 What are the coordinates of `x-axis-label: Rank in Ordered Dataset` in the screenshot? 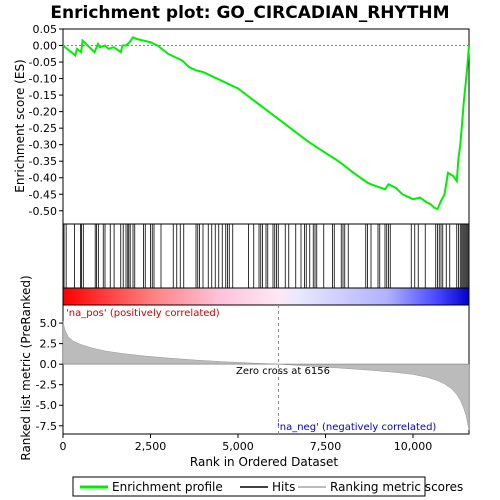 It's located at (264, 462).